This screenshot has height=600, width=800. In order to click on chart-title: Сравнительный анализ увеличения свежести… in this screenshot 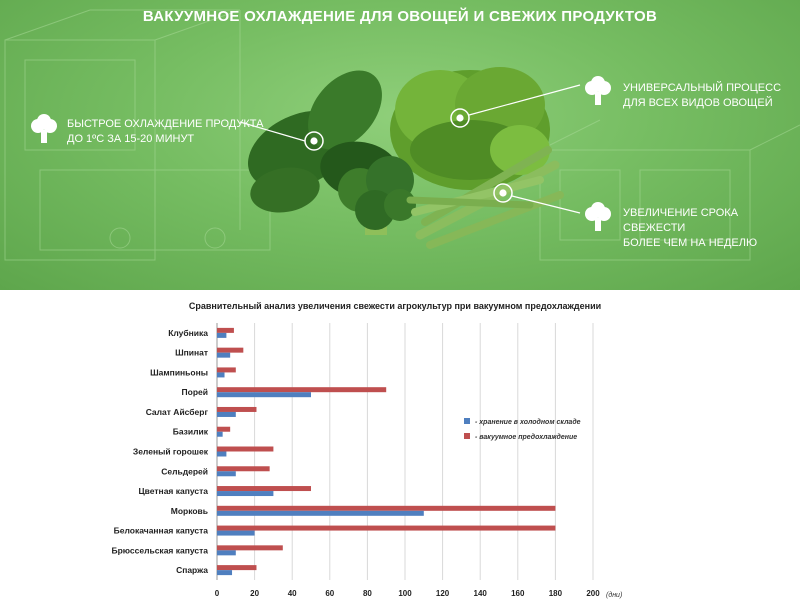, I will do `click(395, 306)`.